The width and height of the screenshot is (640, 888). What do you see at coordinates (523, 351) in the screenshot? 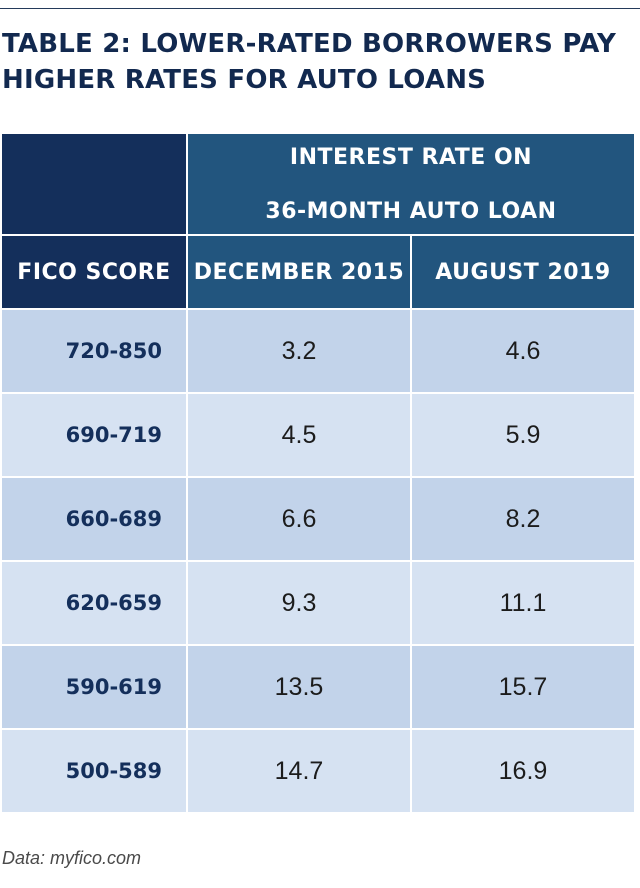
I see `rate-aug-2019-cell: 4.6` at bounding box center [523, 351].